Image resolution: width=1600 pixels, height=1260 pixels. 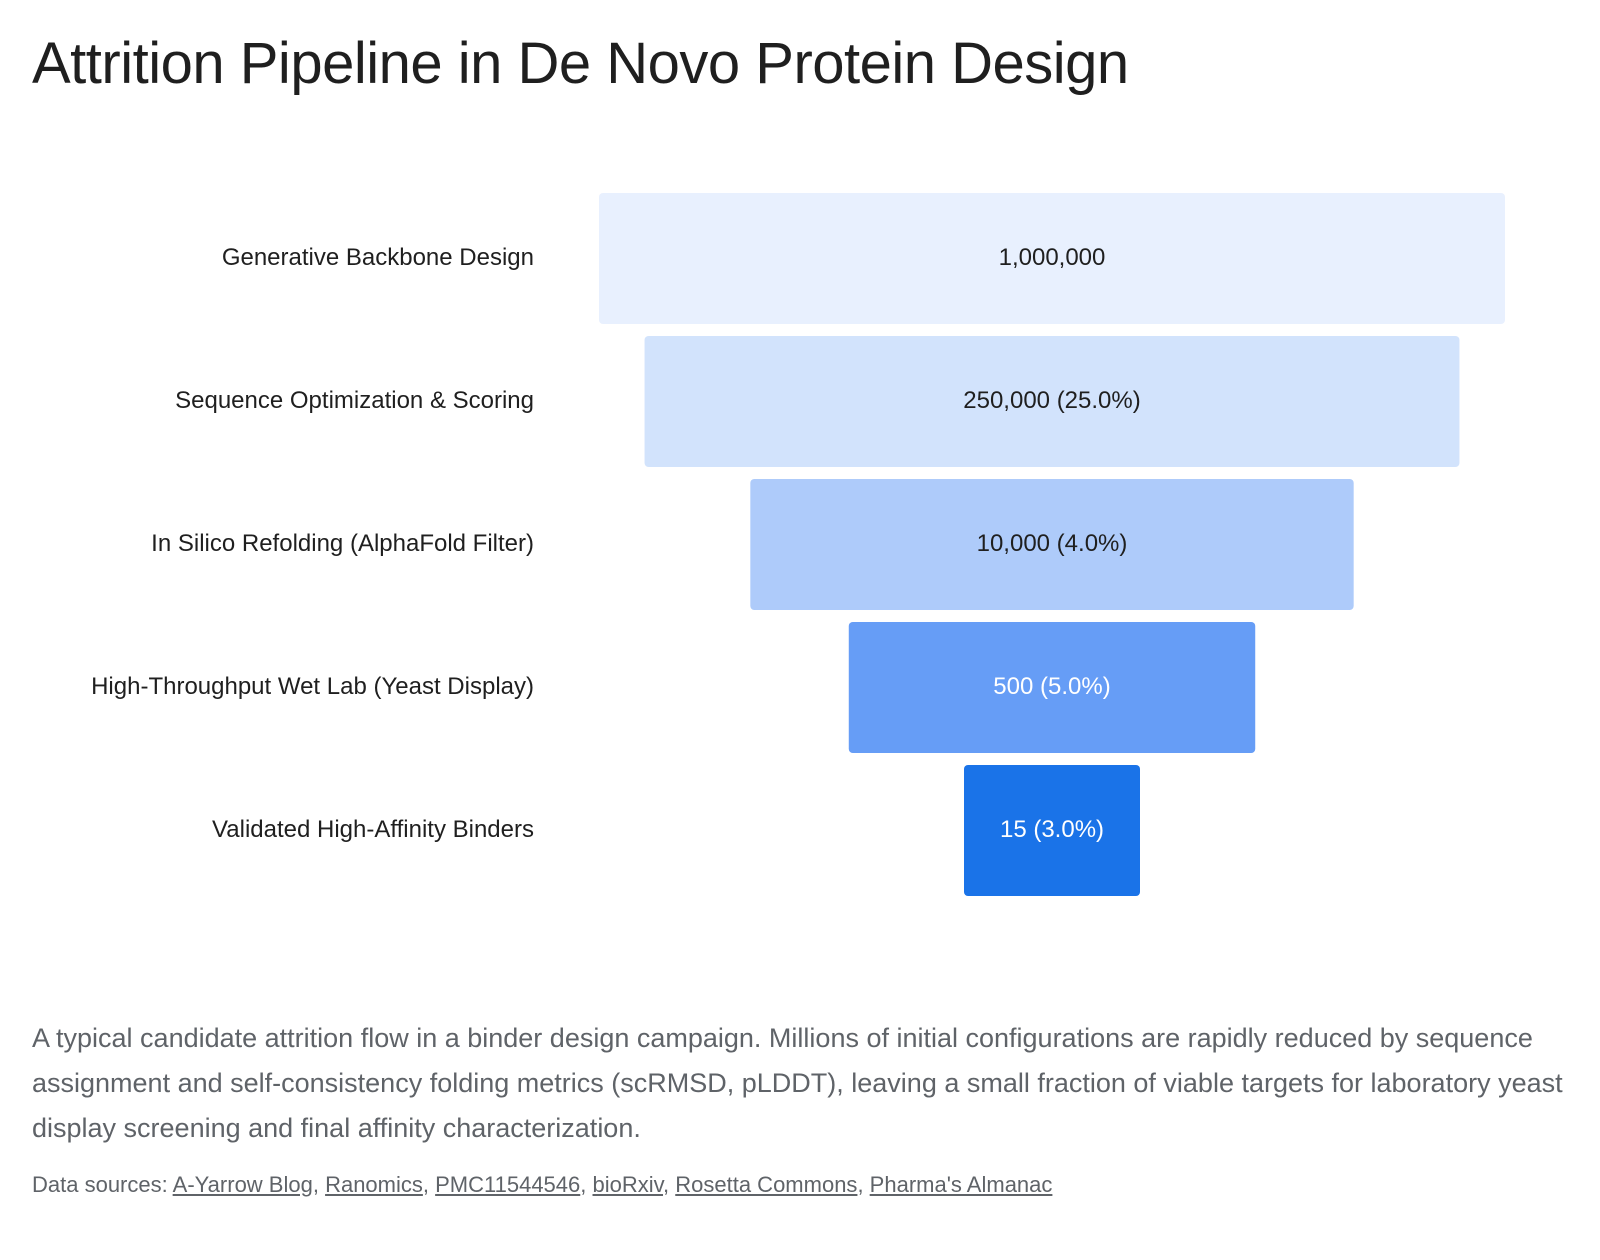 I want to click on source-link-a-yarrow-blog: A-Yarrow Blog, so click(x=242, y=1184).